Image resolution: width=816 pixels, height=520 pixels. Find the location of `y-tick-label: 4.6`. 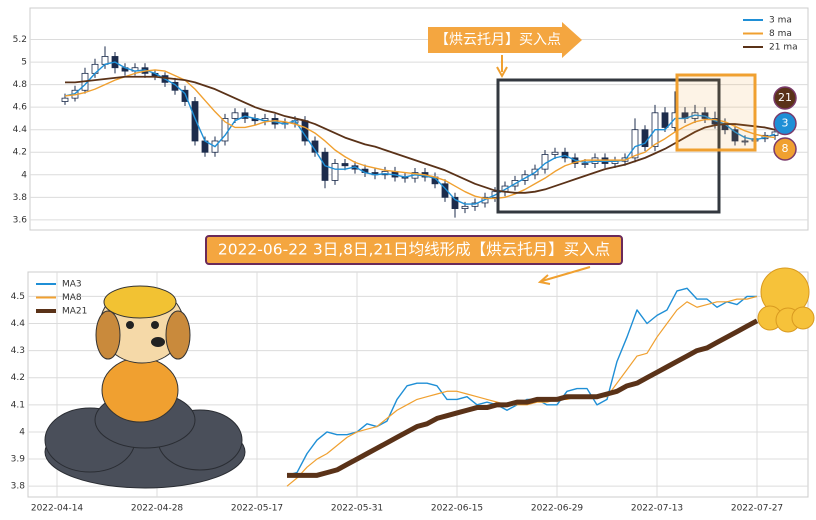

y-tick-label: 4.6 is located at coordinates (20, 108).